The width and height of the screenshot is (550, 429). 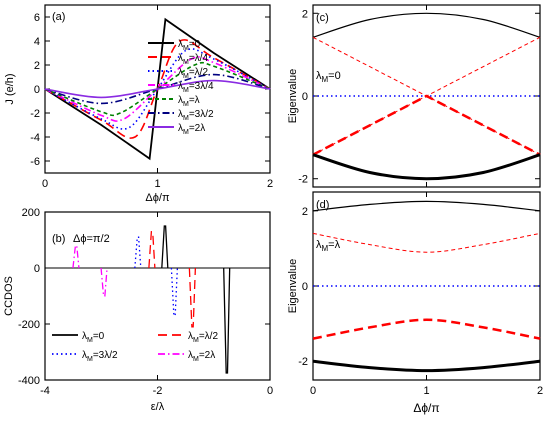 I want to click on legend-label: λM=λ, so click(x=189, y=101).